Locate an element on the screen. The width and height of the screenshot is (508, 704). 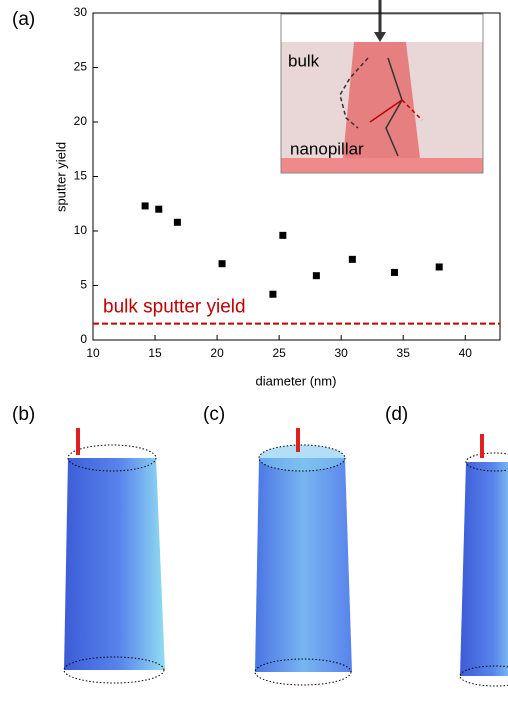
inset-pillar is located at coordinates (381, 100).